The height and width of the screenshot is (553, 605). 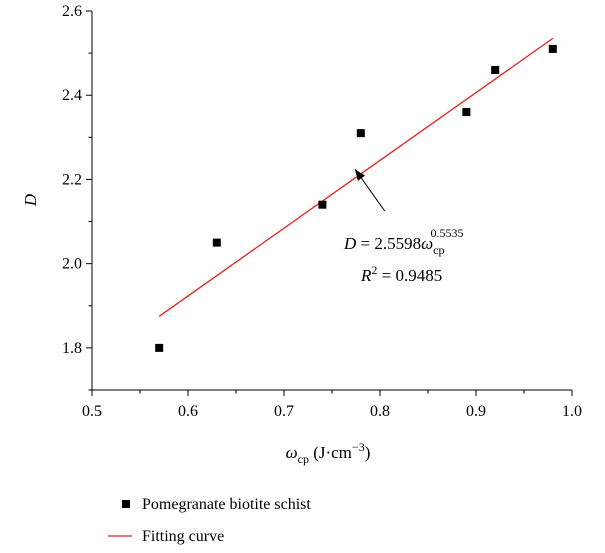 I want to click on legend-label-line: Fitting curve, so click(x=183, y=536).